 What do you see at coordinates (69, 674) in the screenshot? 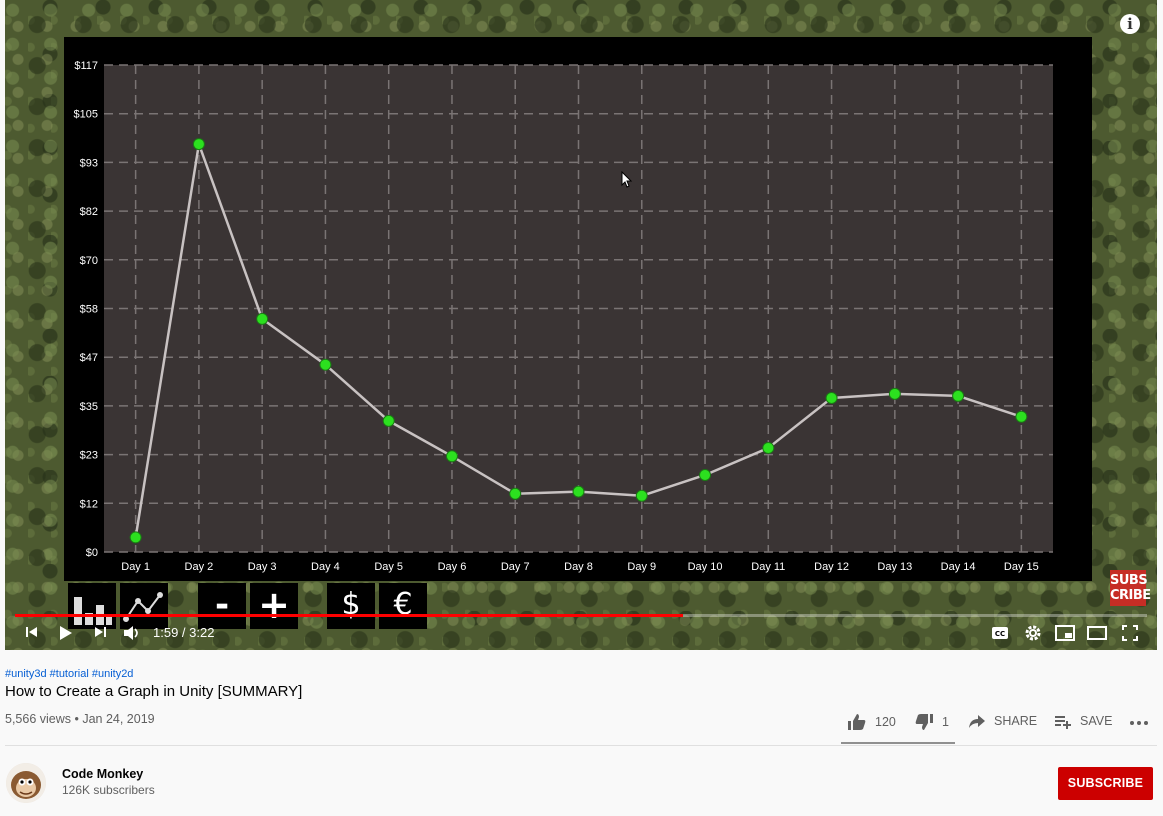
I see `hashtags: #unity3d #tutorial #unity2d` at bounding box center [69, 674].